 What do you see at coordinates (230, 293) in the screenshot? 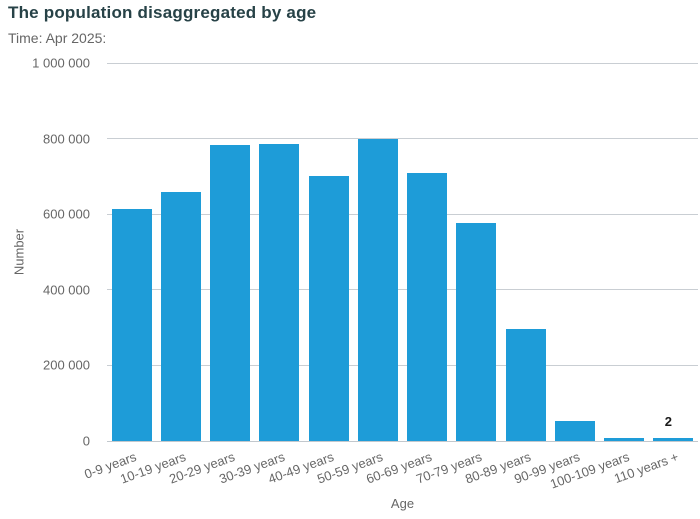
I see `bar-20-29-years` at bounding box center [230, 293].